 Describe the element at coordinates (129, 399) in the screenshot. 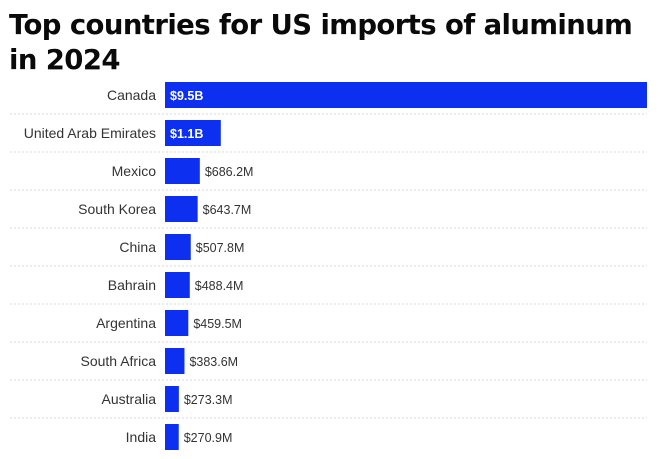

I see `category-label: Australia` at that location.